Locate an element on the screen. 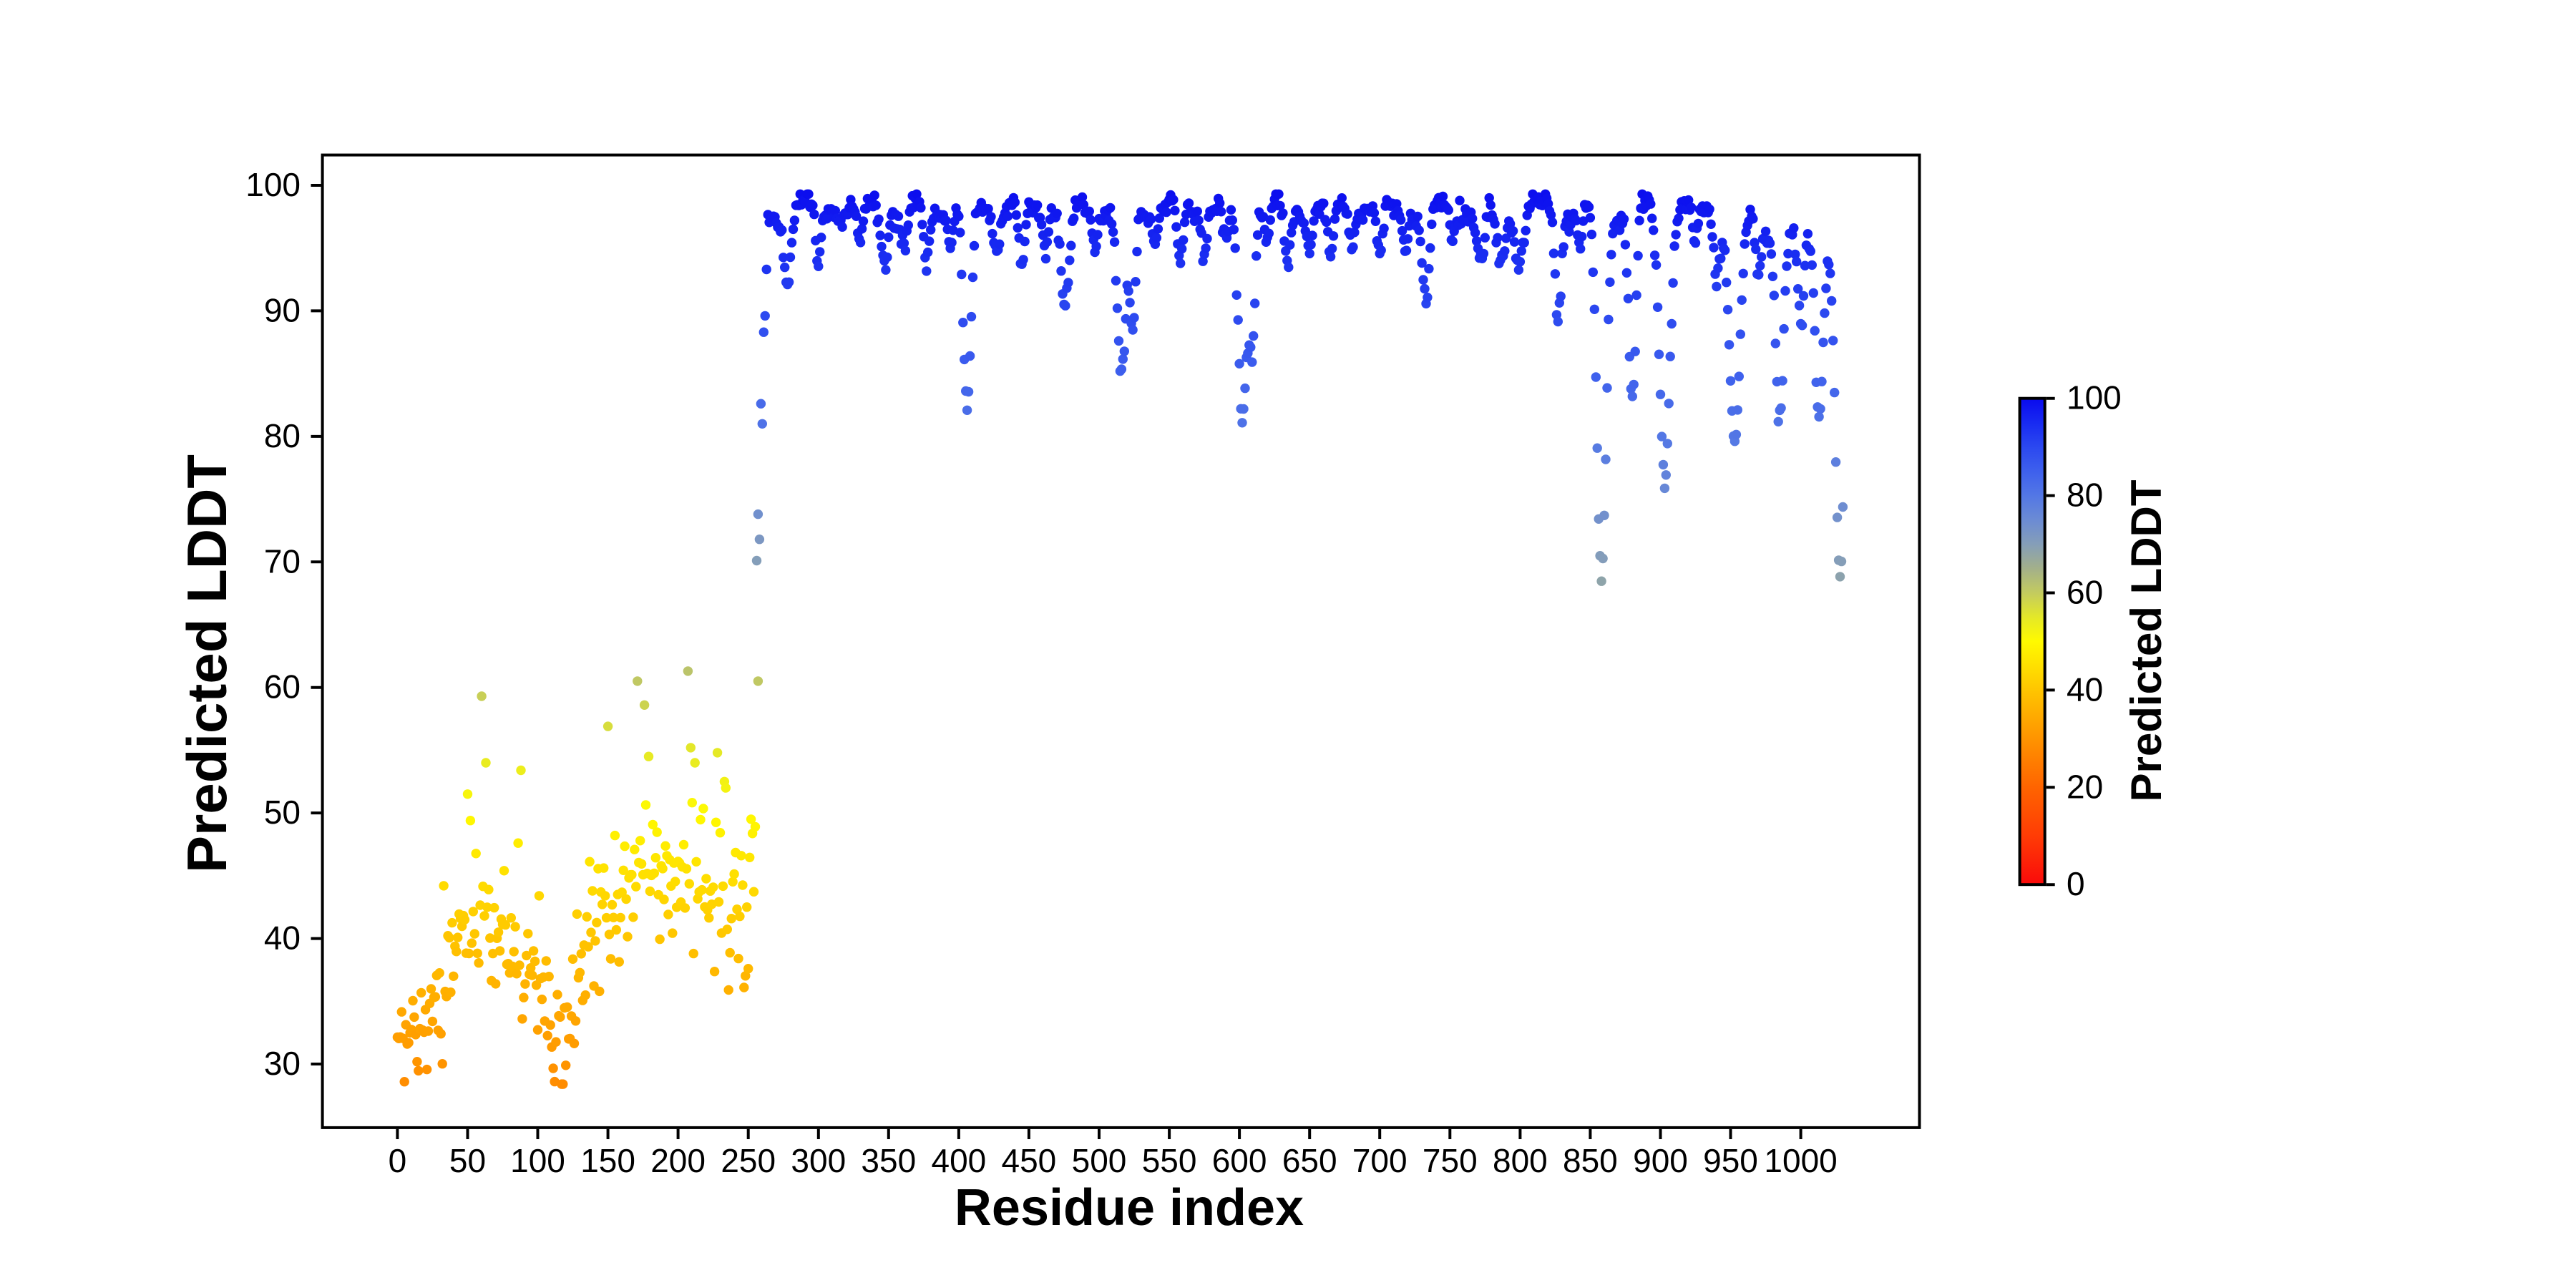 Image resolution: width=2576 pixels, height=1288 pixels. svg-text: 750 is located at coordinates (1450, 1160).